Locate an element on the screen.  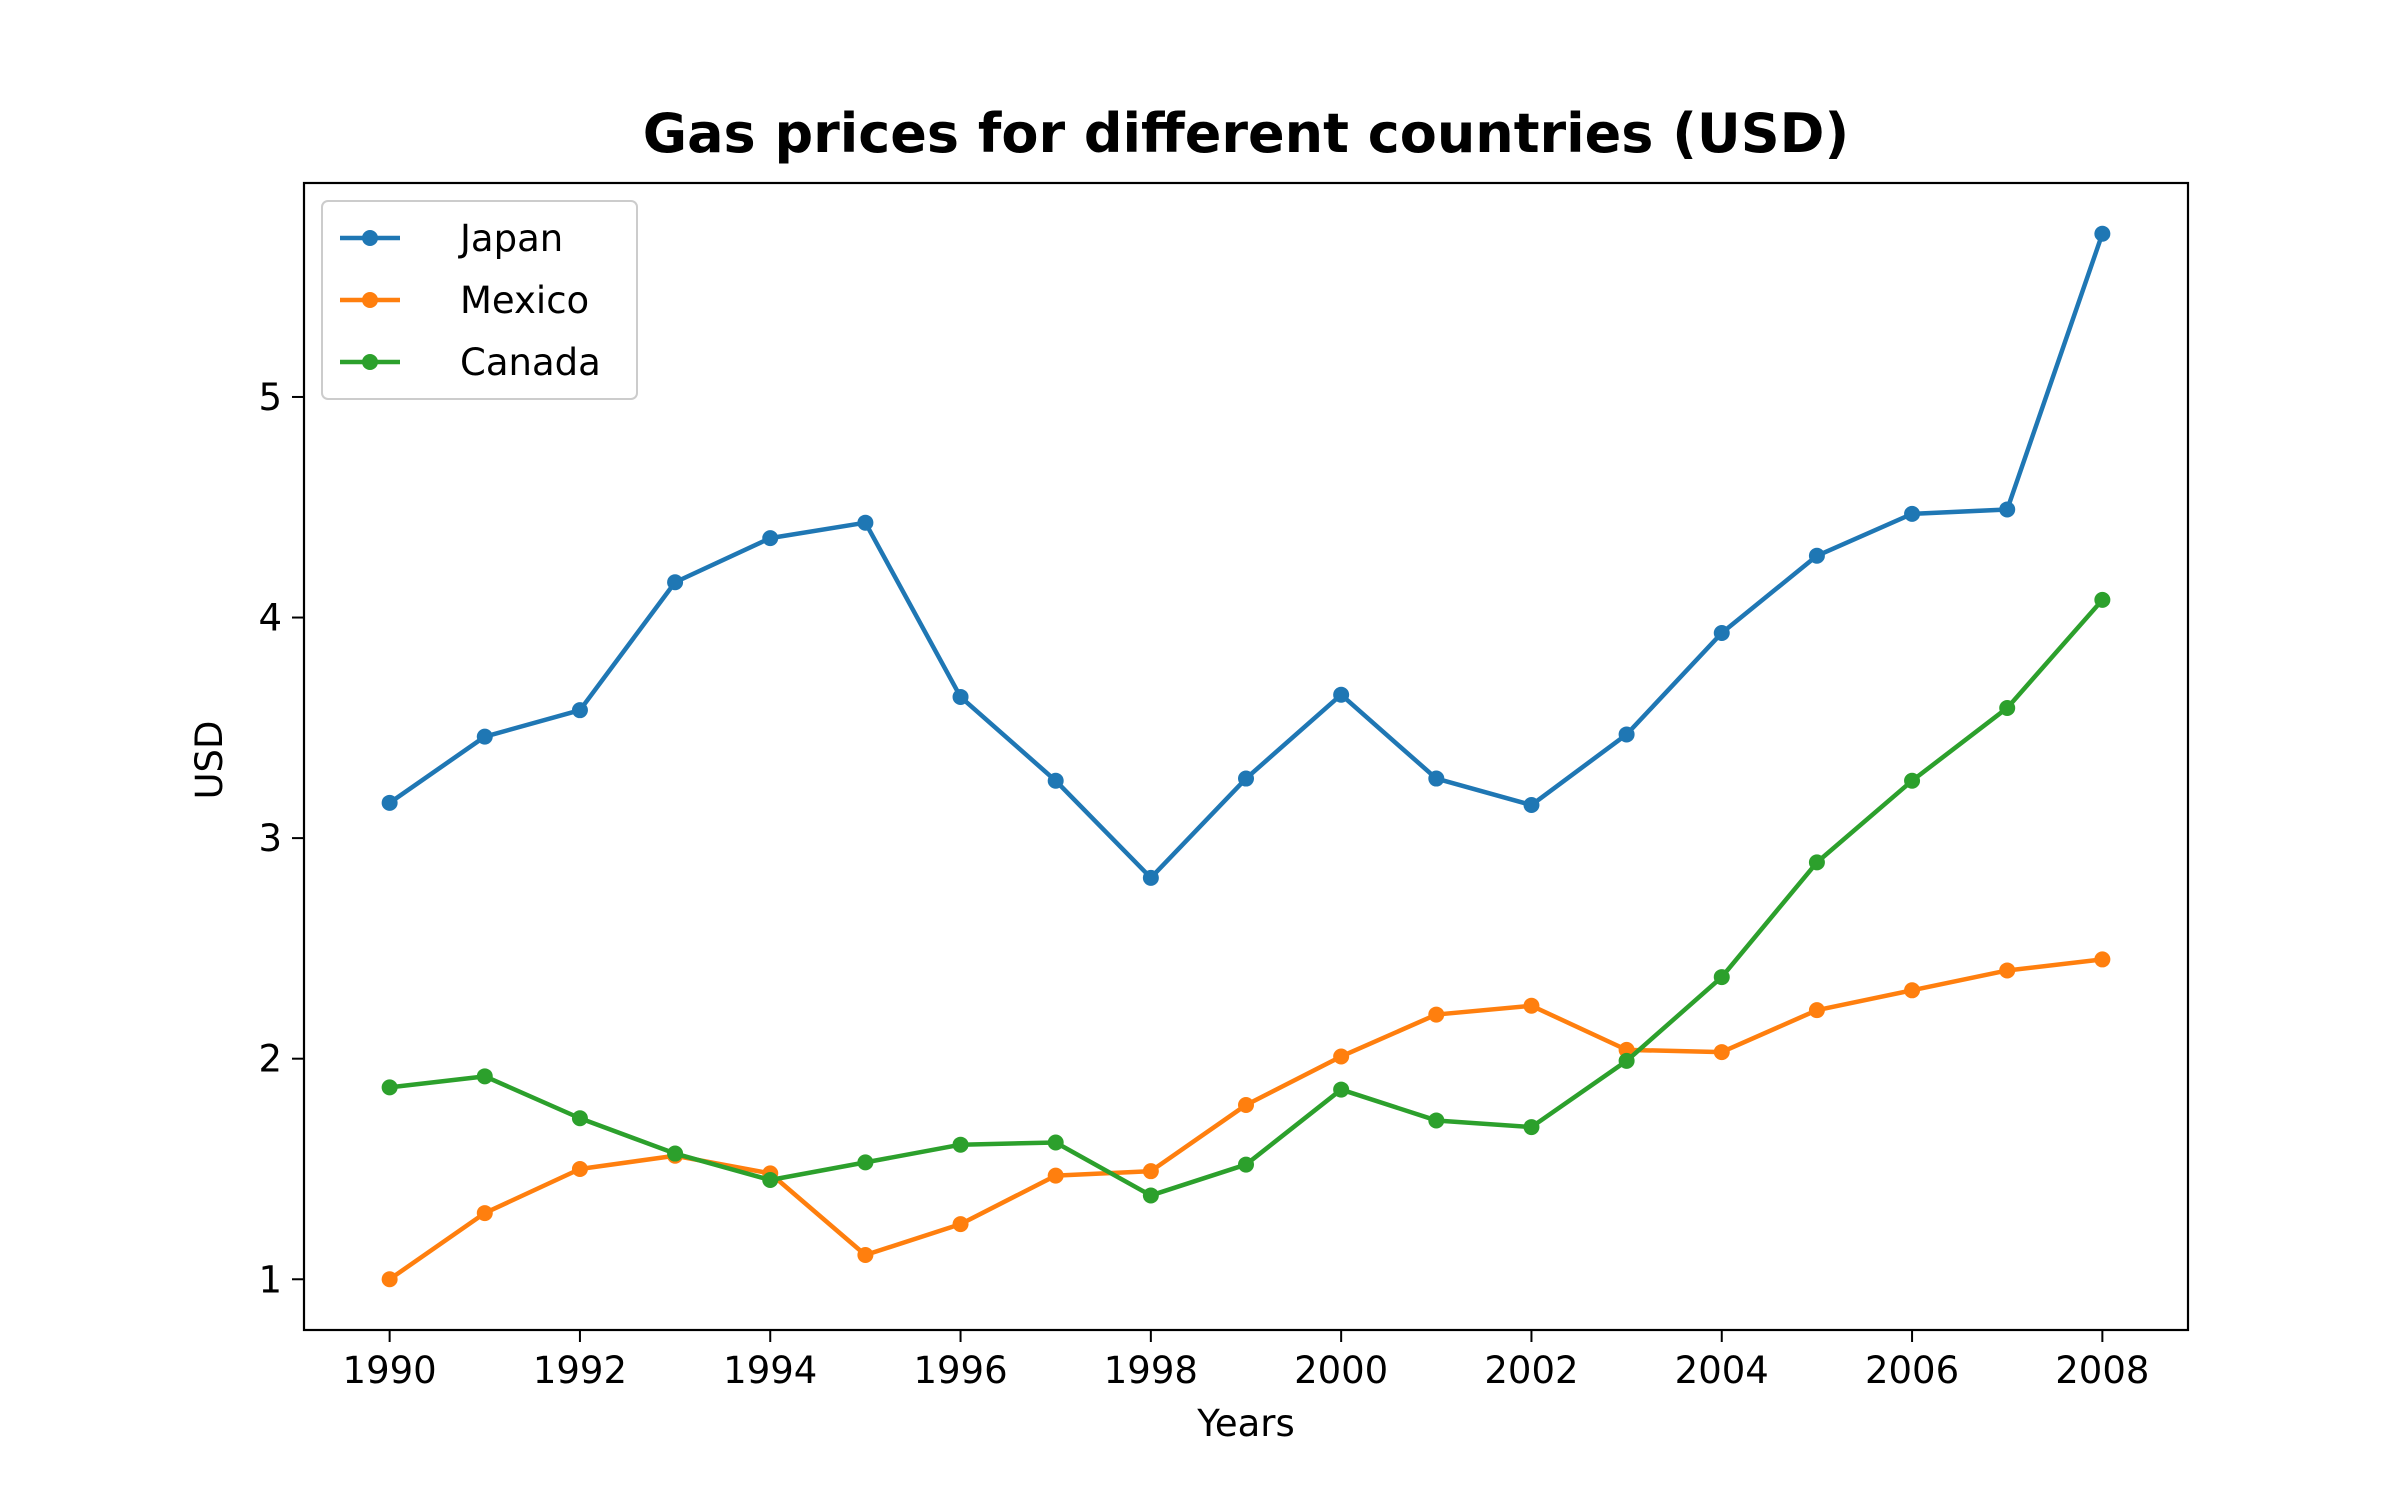
x-tick-label: 1990 is located at coordinates (390, 1370).